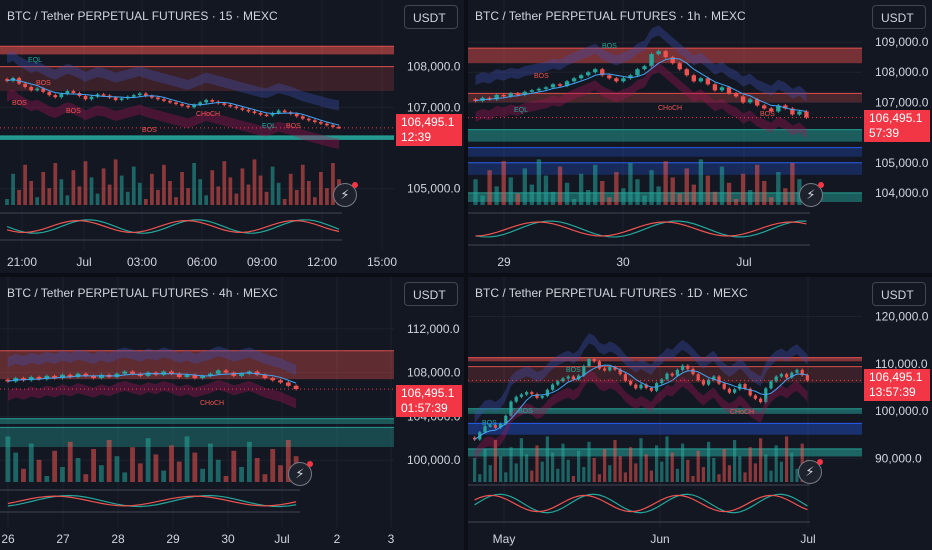 The height and width of the screenshot is (550, 932). What do you see at coordinates (902, 72) in the screenshot?
I see `y-tick-label: 108,000.0` at bounding box center [902, 72].